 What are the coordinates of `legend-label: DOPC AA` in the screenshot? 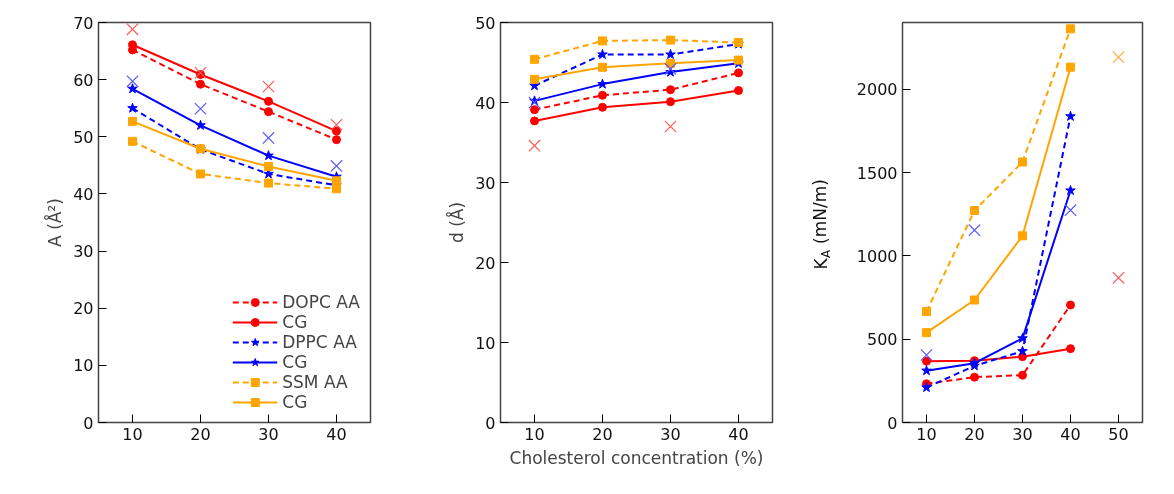 It's located at (321, 302).